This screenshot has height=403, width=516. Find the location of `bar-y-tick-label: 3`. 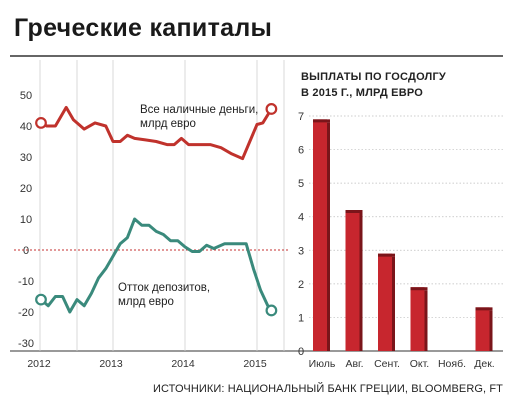

bar-y-tick-label: 3 is located at coordinates (301, 251).